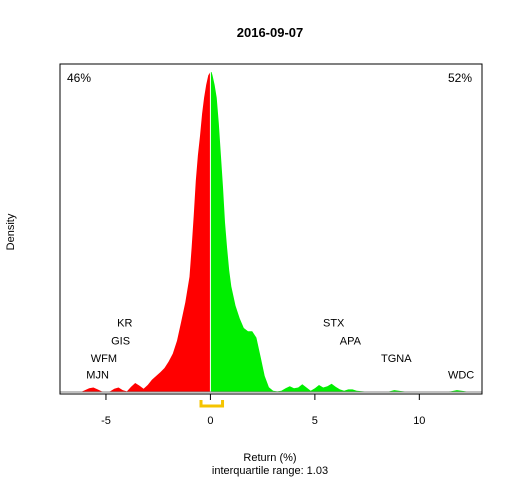 This screenshot has width=512, height=480. Describe the element at coordinates (334, 323) in the screenshot. I see `ticker-label: STX` at that location.